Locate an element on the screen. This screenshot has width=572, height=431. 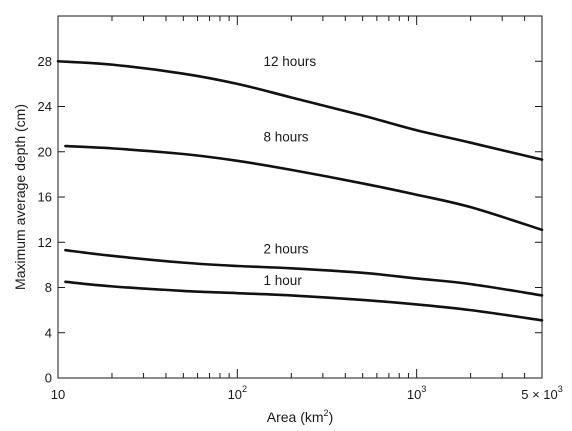
y-tick-label: 20 is located at coordinates (45, 151).